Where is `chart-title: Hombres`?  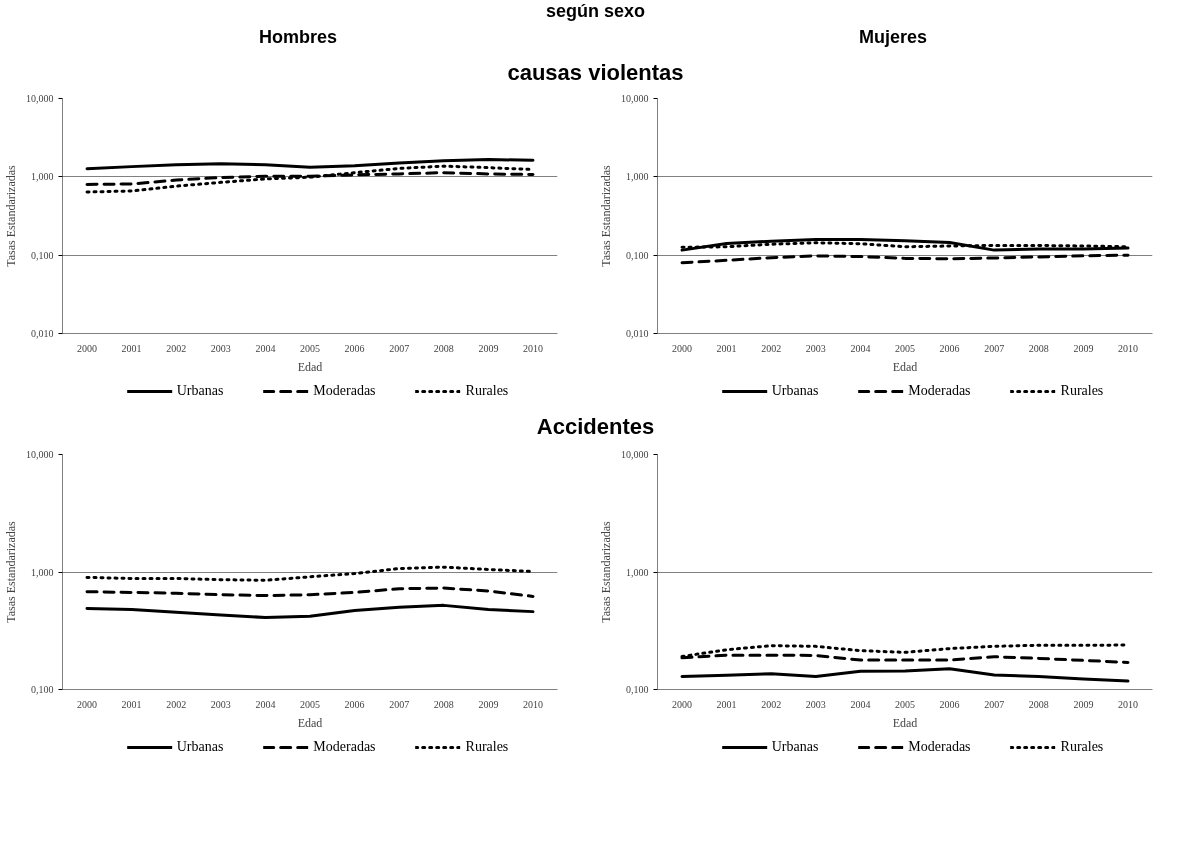 chart-title: Hombres is located at coordinates (298, 36).